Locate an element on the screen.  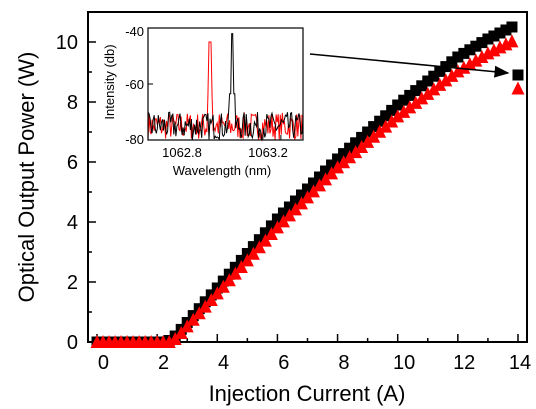
y-tick-label: 10 is located at coordinates (67, 43).